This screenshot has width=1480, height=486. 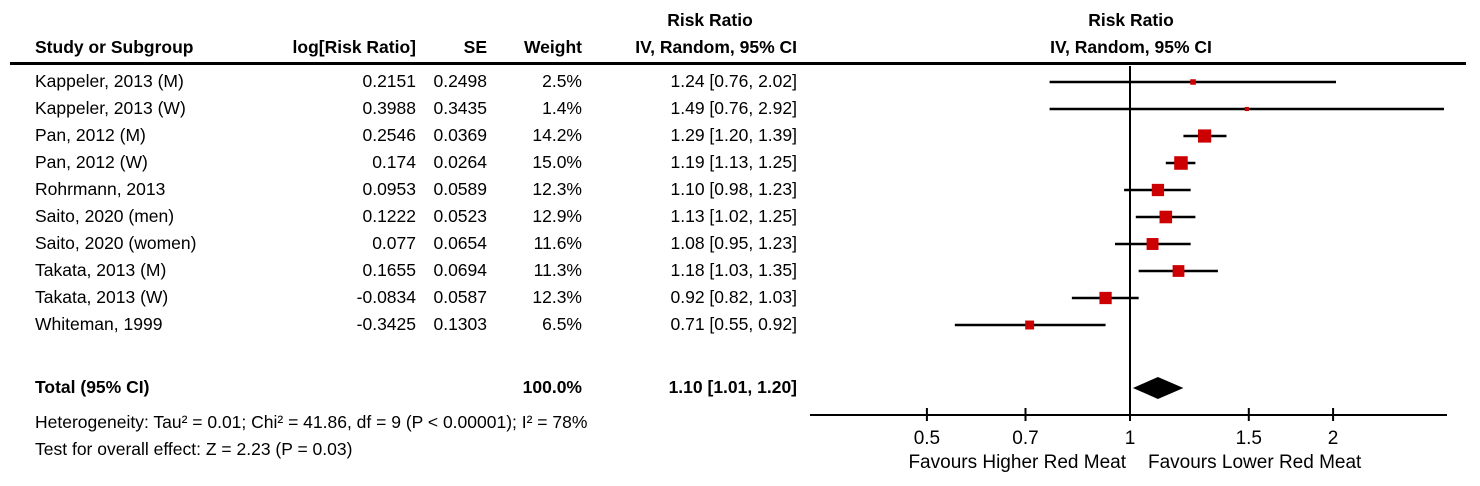 I want to click on log-risk-ratio-value: 0.1655, so click(x=389, y=270).